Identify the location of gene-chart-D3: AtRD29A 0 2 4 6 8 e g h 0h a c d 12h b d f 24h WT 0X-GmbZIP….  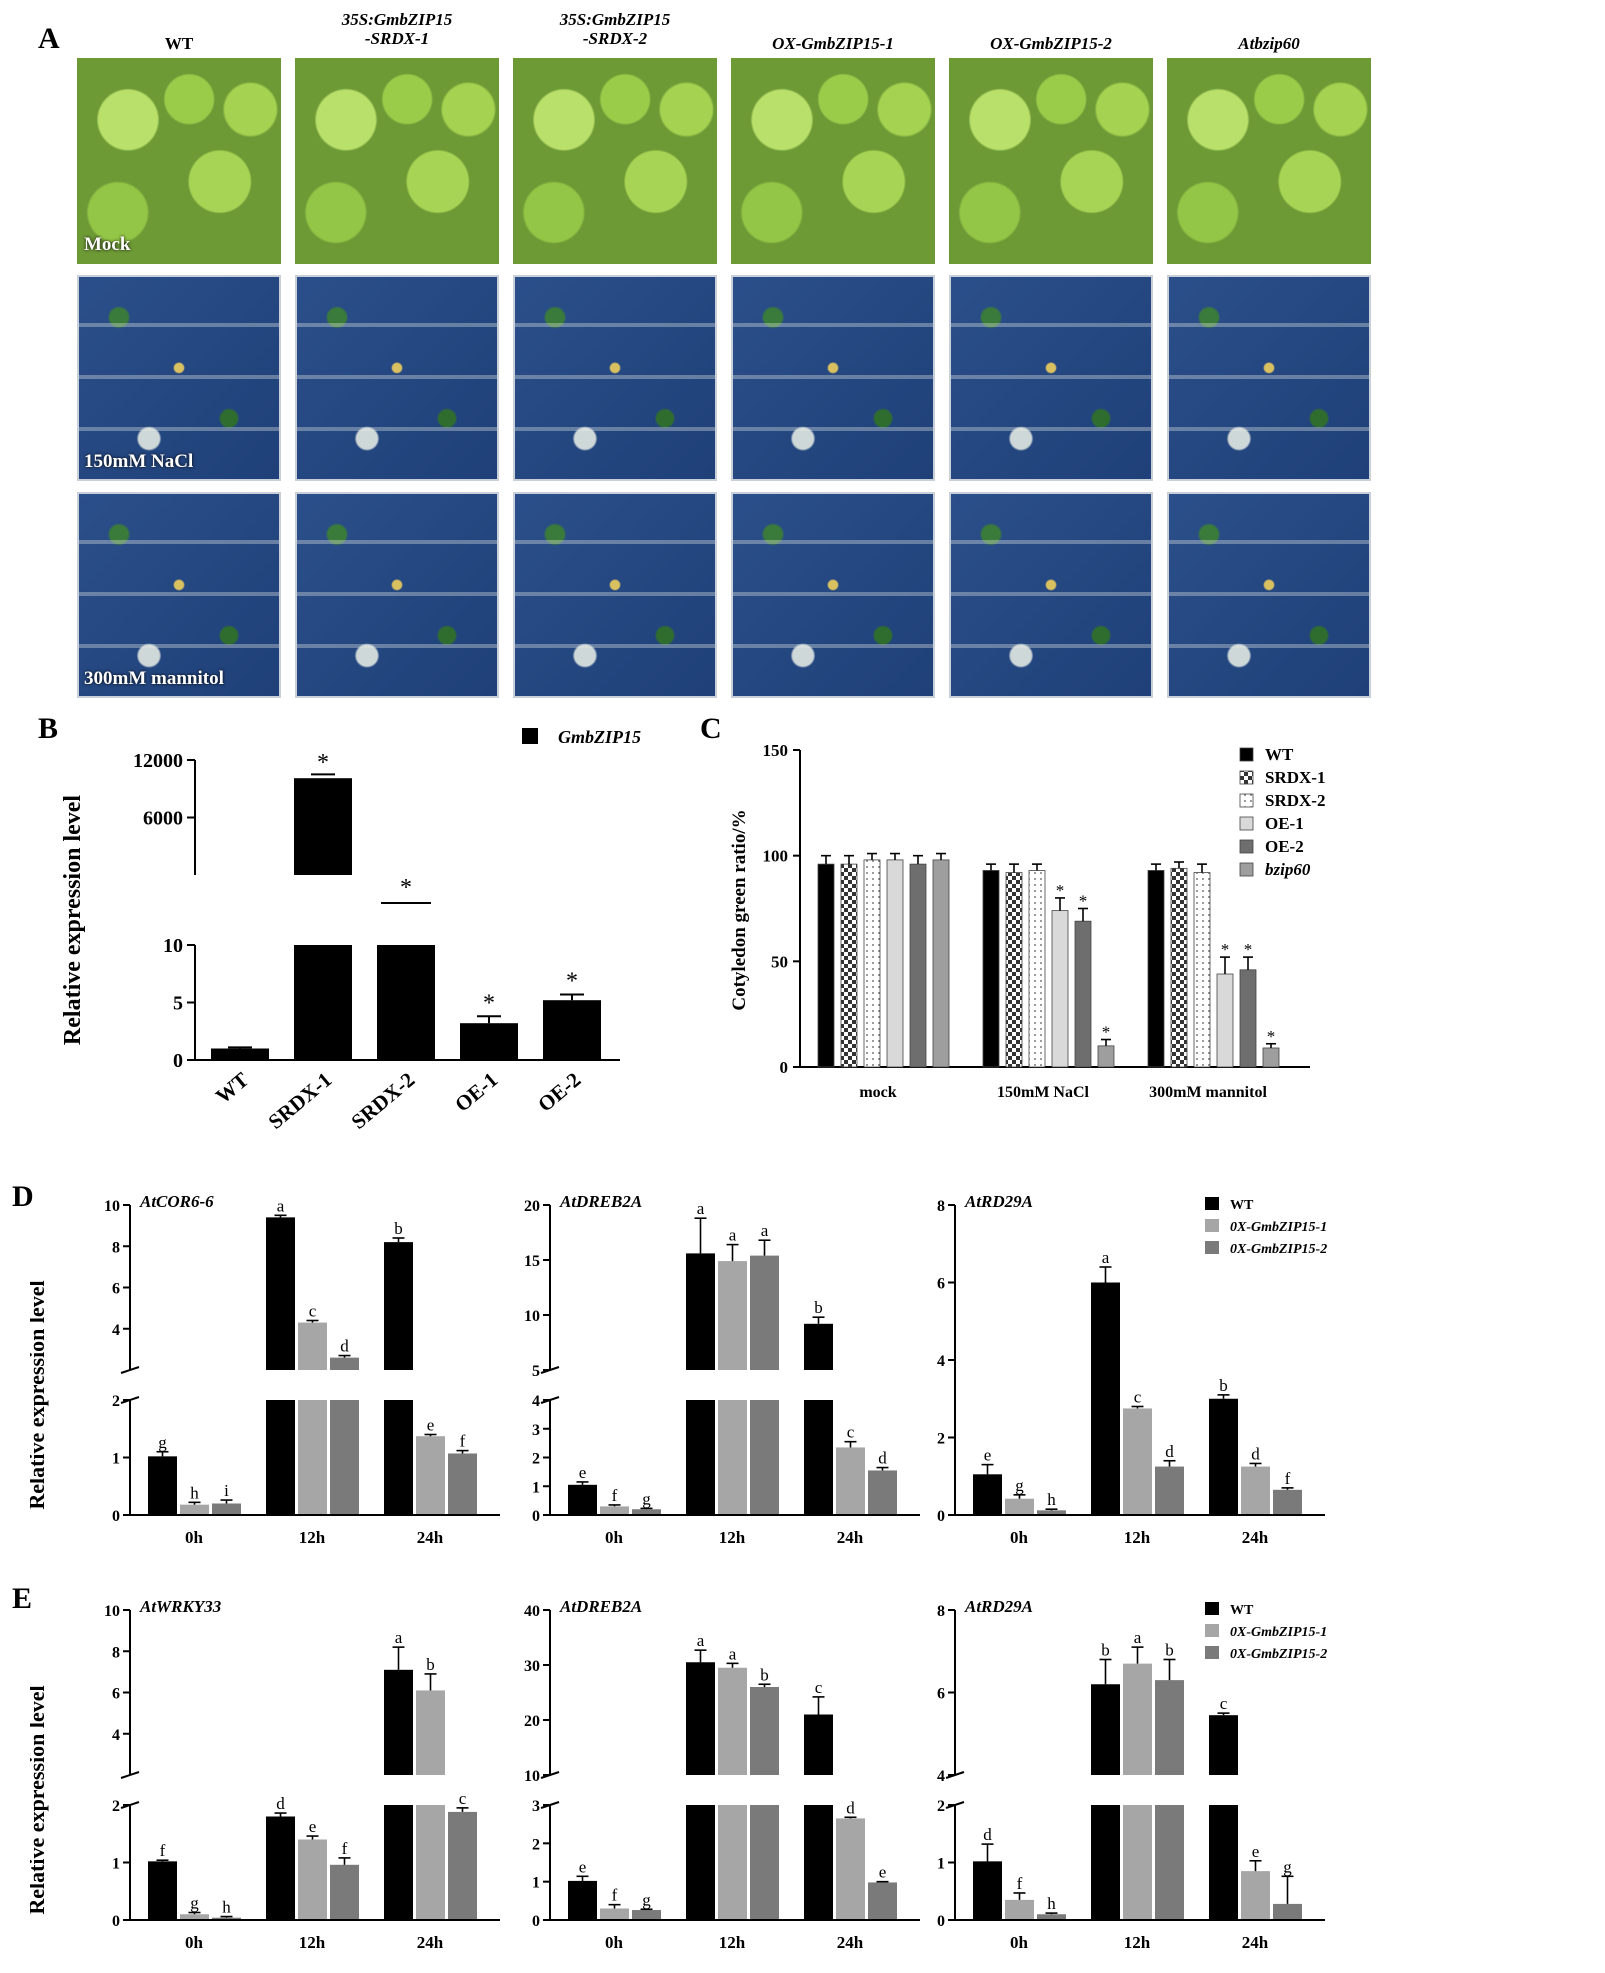
(1132, 1369).